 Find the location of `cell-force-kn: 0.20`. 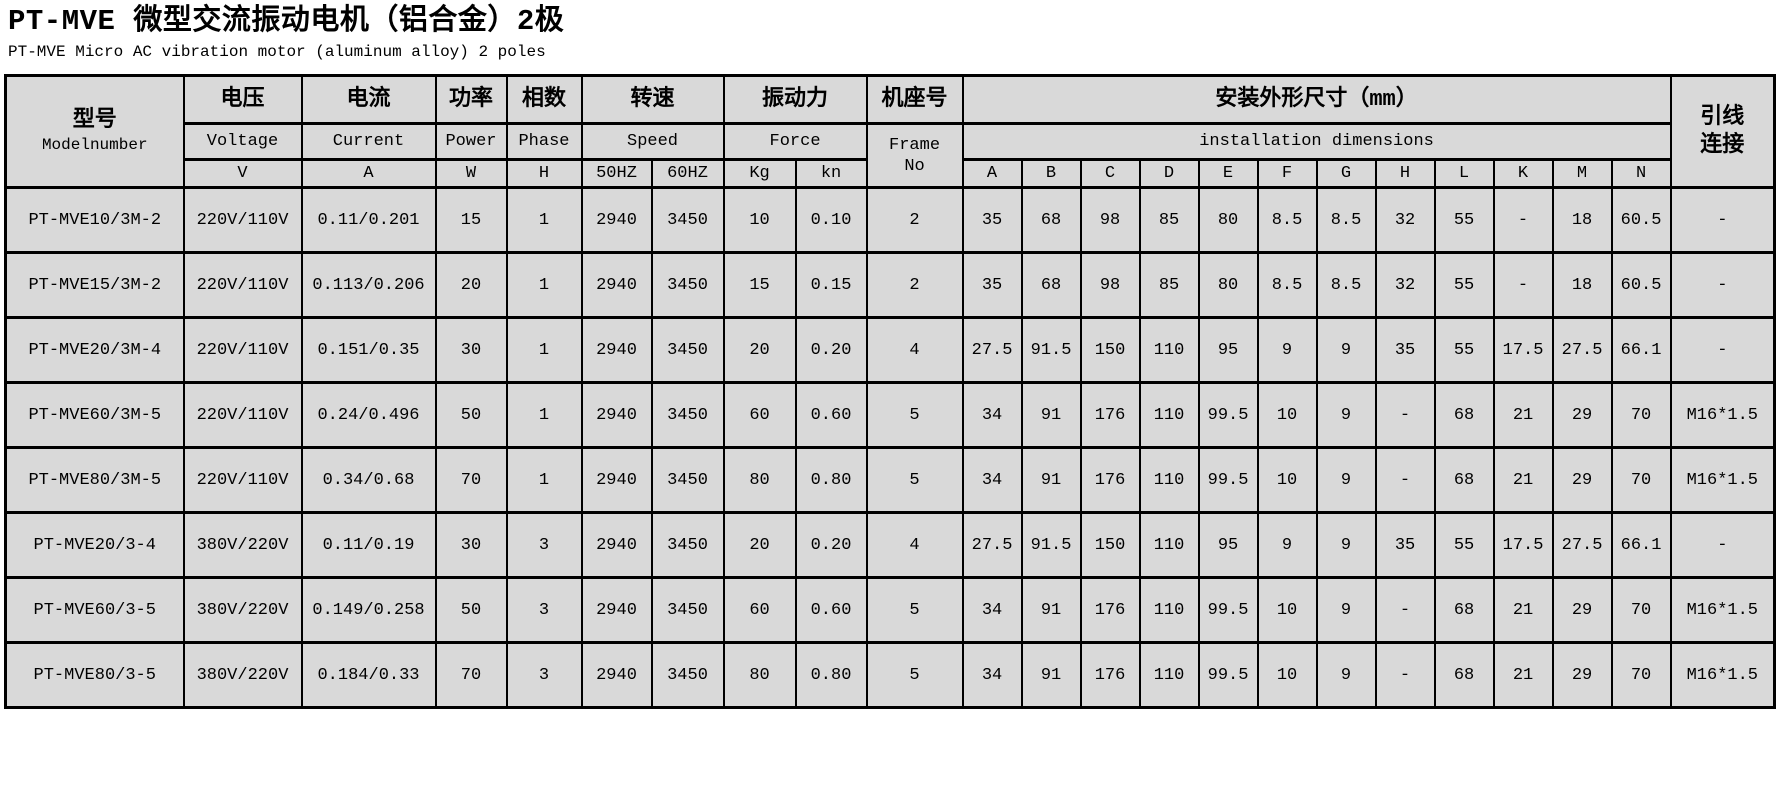

cell-force-kn: 0.20 is located at coordinates (831, 545).